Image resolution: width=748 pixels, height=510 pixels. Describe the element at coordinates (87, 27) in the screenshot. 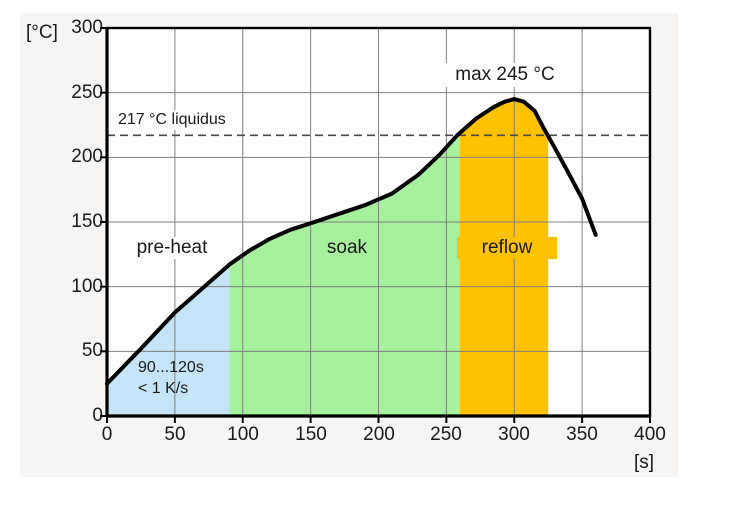

I see `y-tick-label: 300` at that location.